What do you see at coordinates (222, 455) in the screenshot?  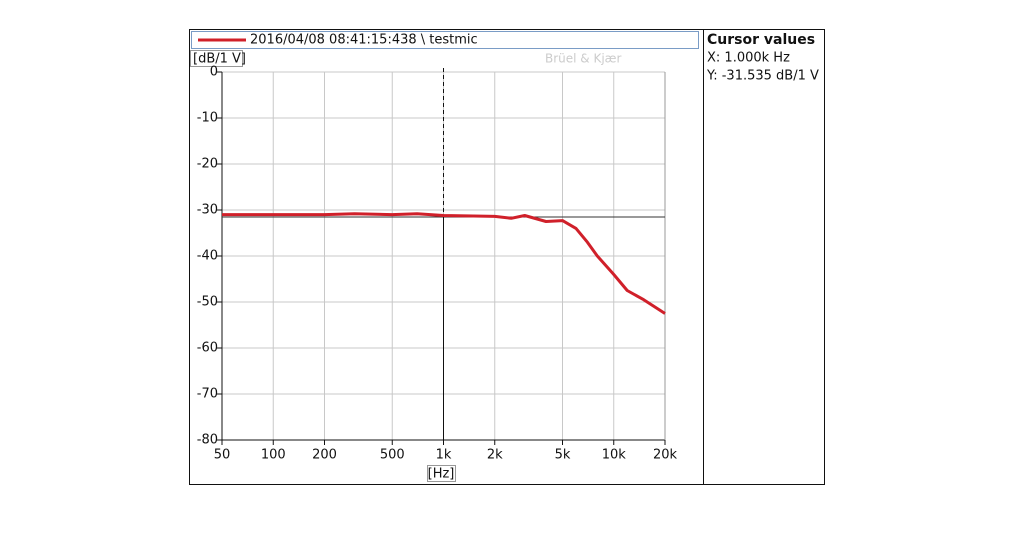 I see `x-tick-label: 50` at bounding box center [222, 455].